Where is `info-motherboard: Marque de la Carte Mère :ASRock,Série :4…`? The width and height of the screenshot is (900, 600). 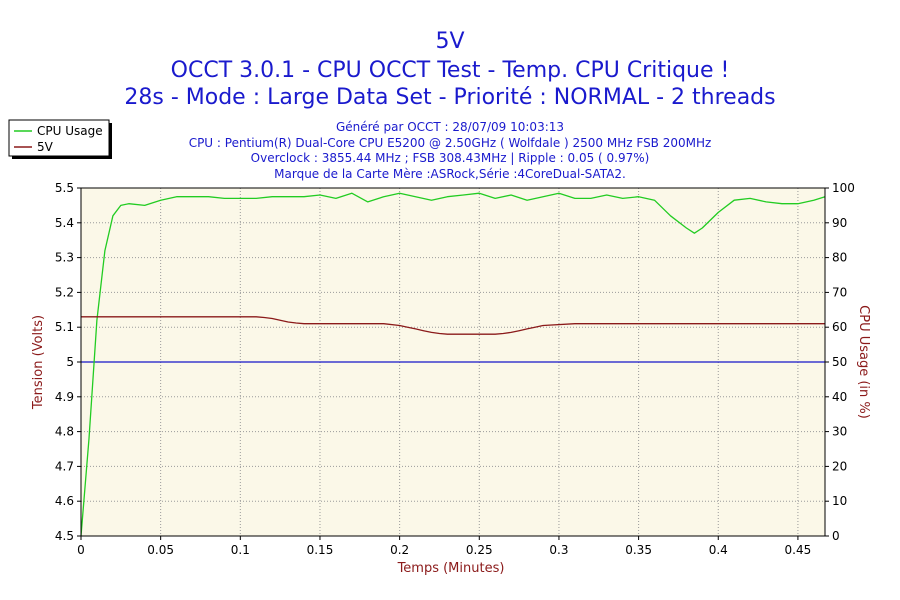
info-motherboard: Marque de la Carte Mère :ASRock,Série :4… is located at coordinates (450, 174).